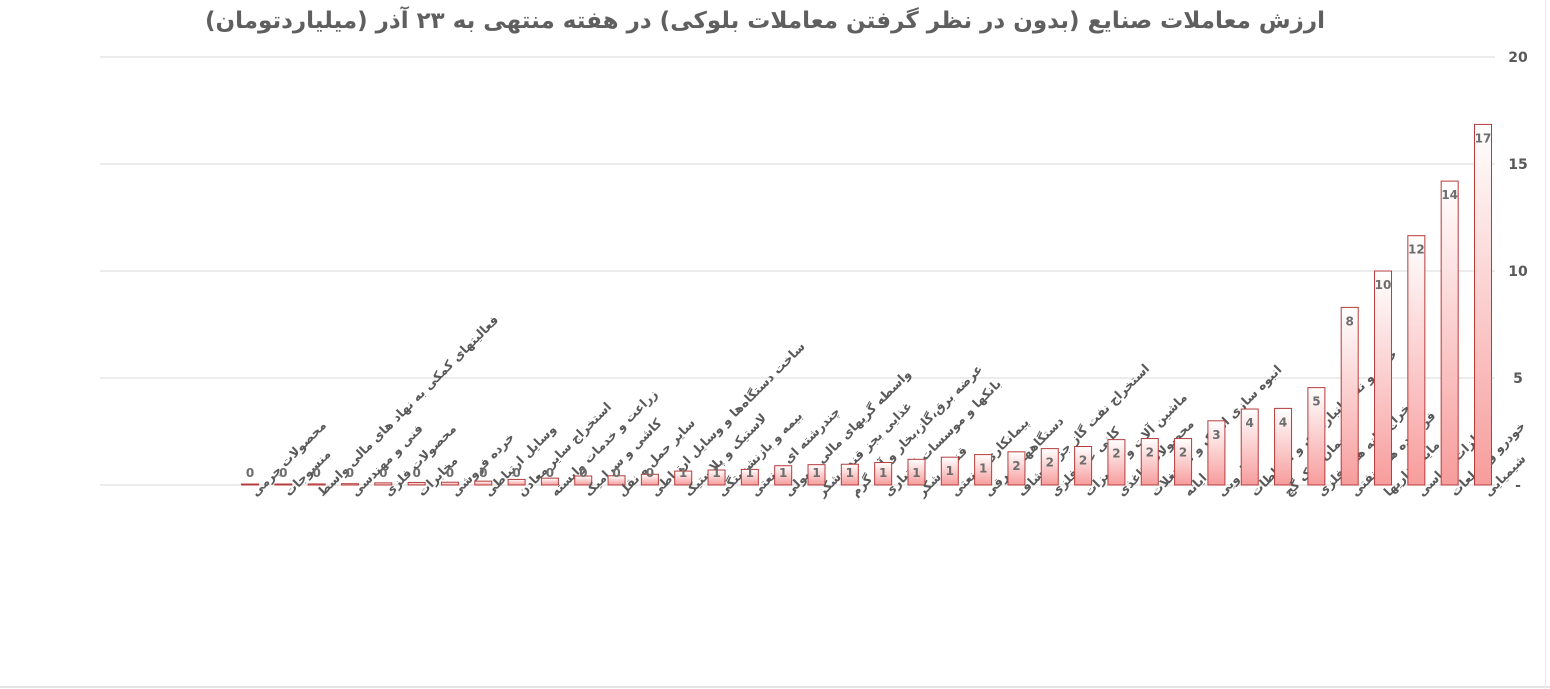 This screenshot has width=1550, height=689. Describe the element at coordinates (1483, 138) in the screenshot. I see `data-label: 17` at that location.